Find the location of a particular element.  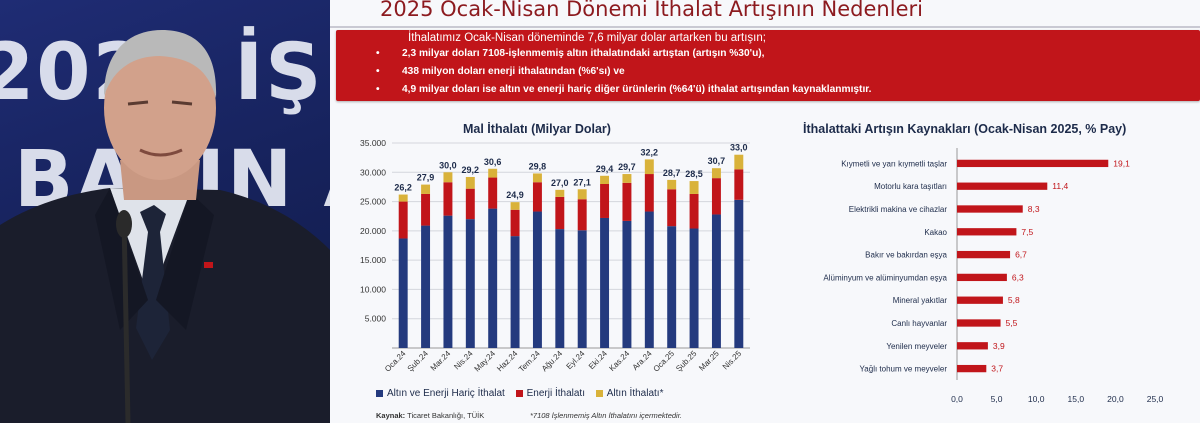

bar-total-label: 27,0 is located at coordinates (560, 183).